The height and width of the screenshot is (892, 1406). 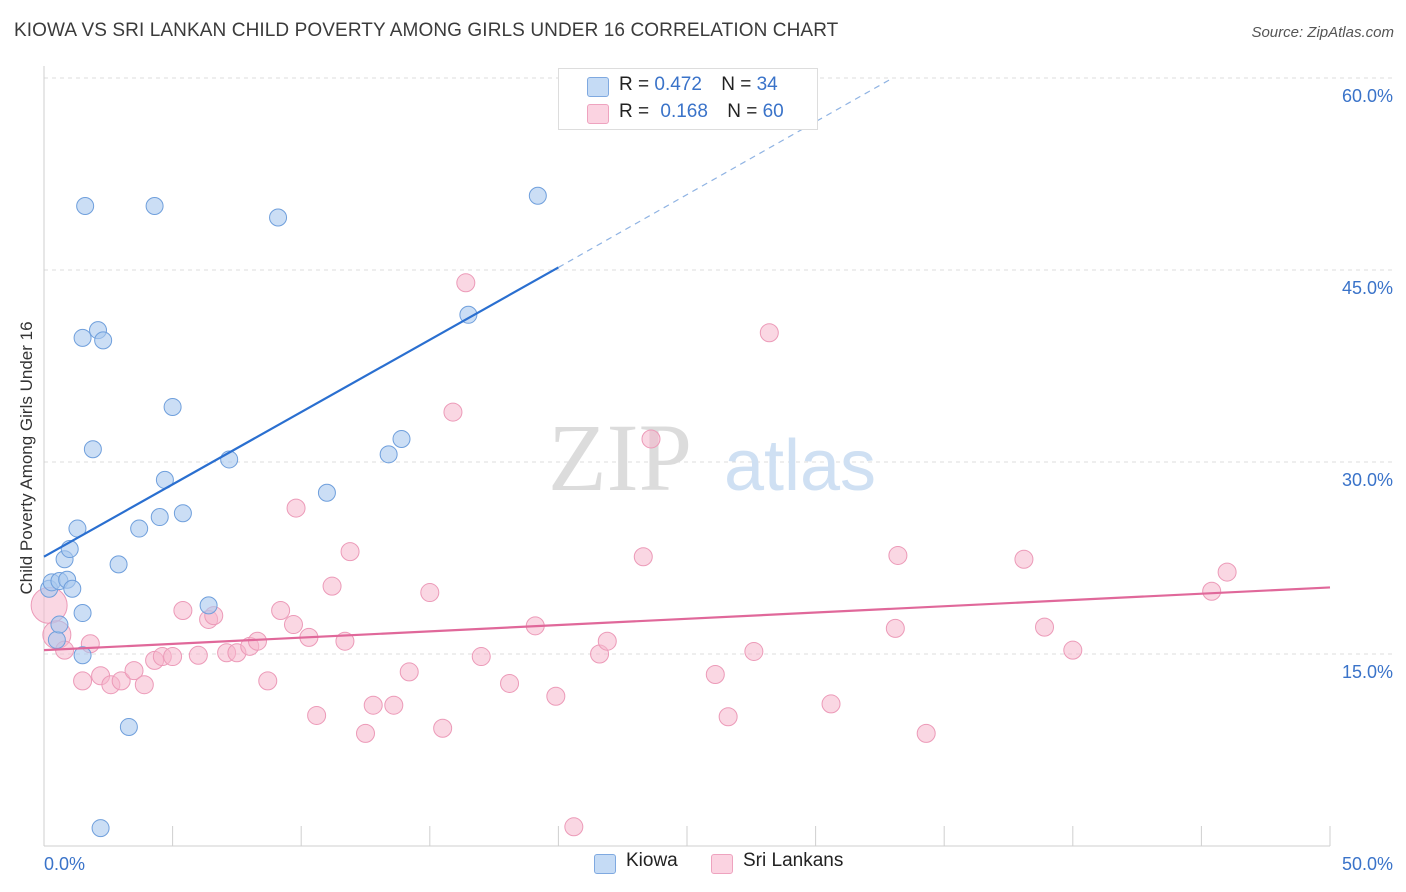 I want to click on srilankans-trend-line, so click(x=687, y=619).